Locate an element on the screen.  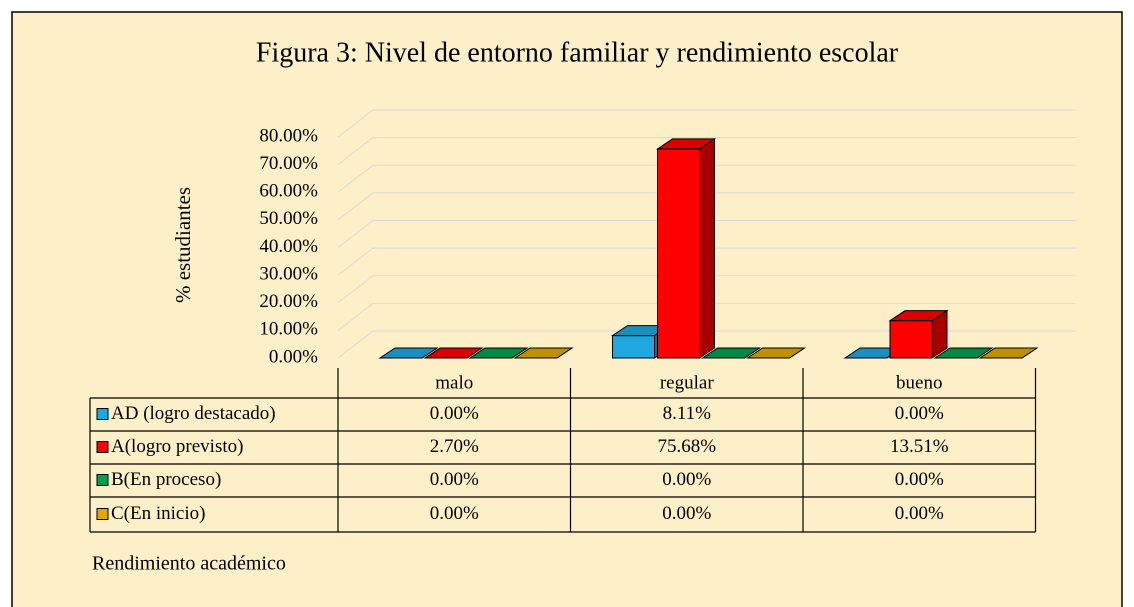
data-label: 13.51% is located at coordinates (919, 446).